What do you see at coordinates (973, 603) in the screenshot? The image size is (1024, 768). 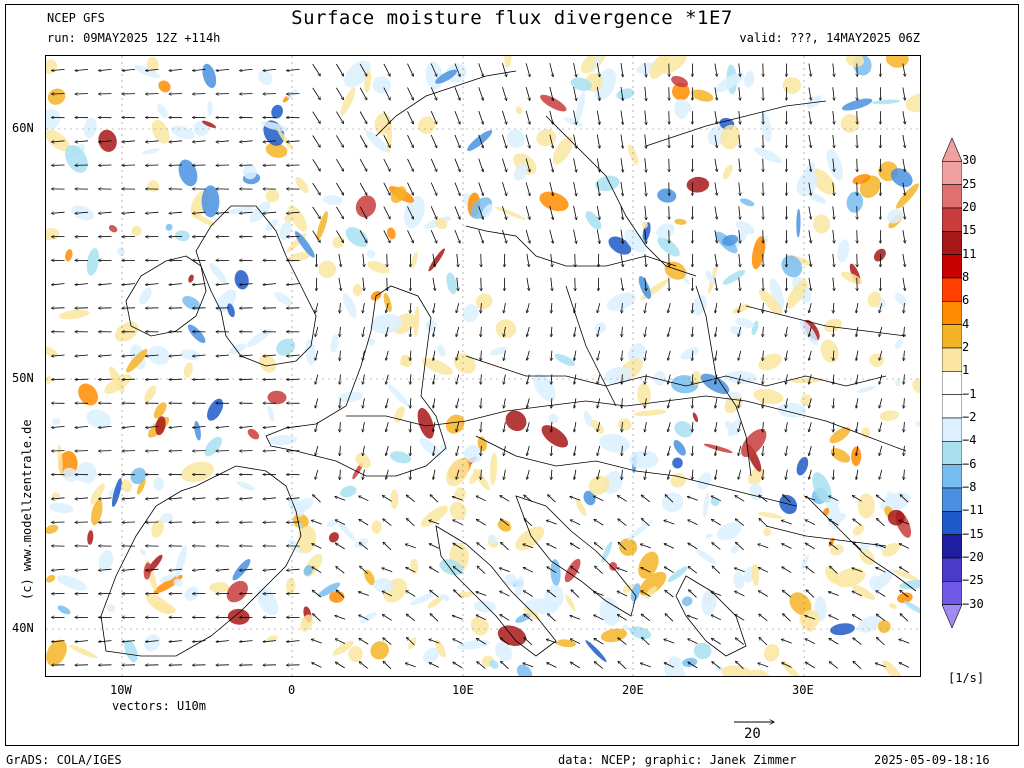 I see `colorbar-level-label: −30` at bounding box center [973, 603].